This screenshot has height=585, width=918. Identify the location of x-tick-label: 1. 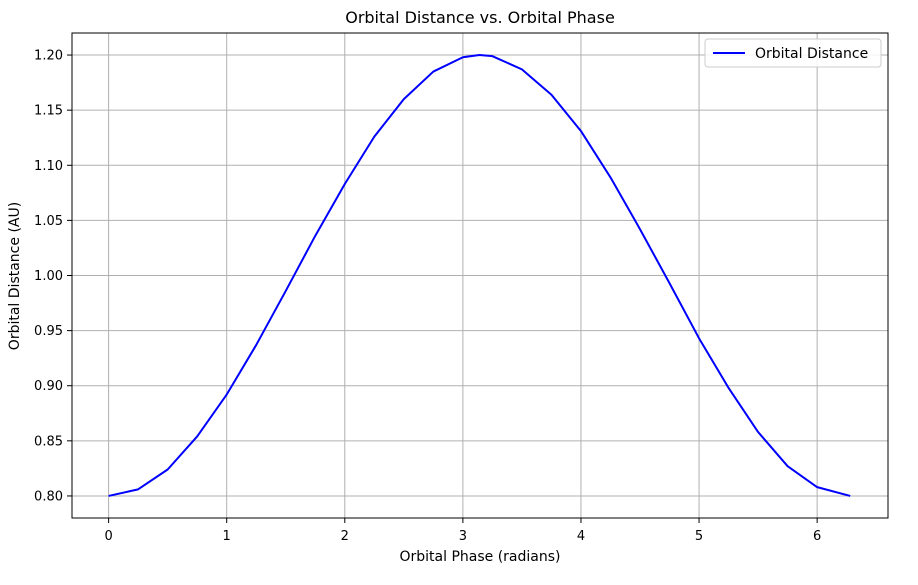
(227, 536).